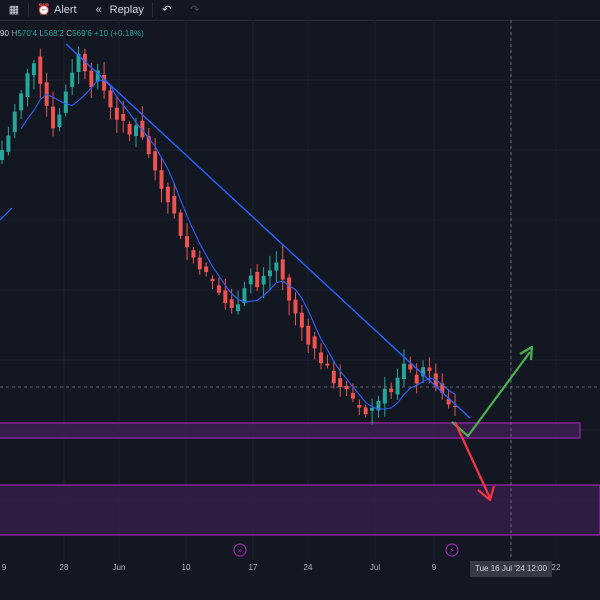 The height and width of the screenshot is (600, 600). What do you see at coordinates (472, 460) in the screenshot?
I see `bearish-projection-arrow` at bounding box center [472, 460].